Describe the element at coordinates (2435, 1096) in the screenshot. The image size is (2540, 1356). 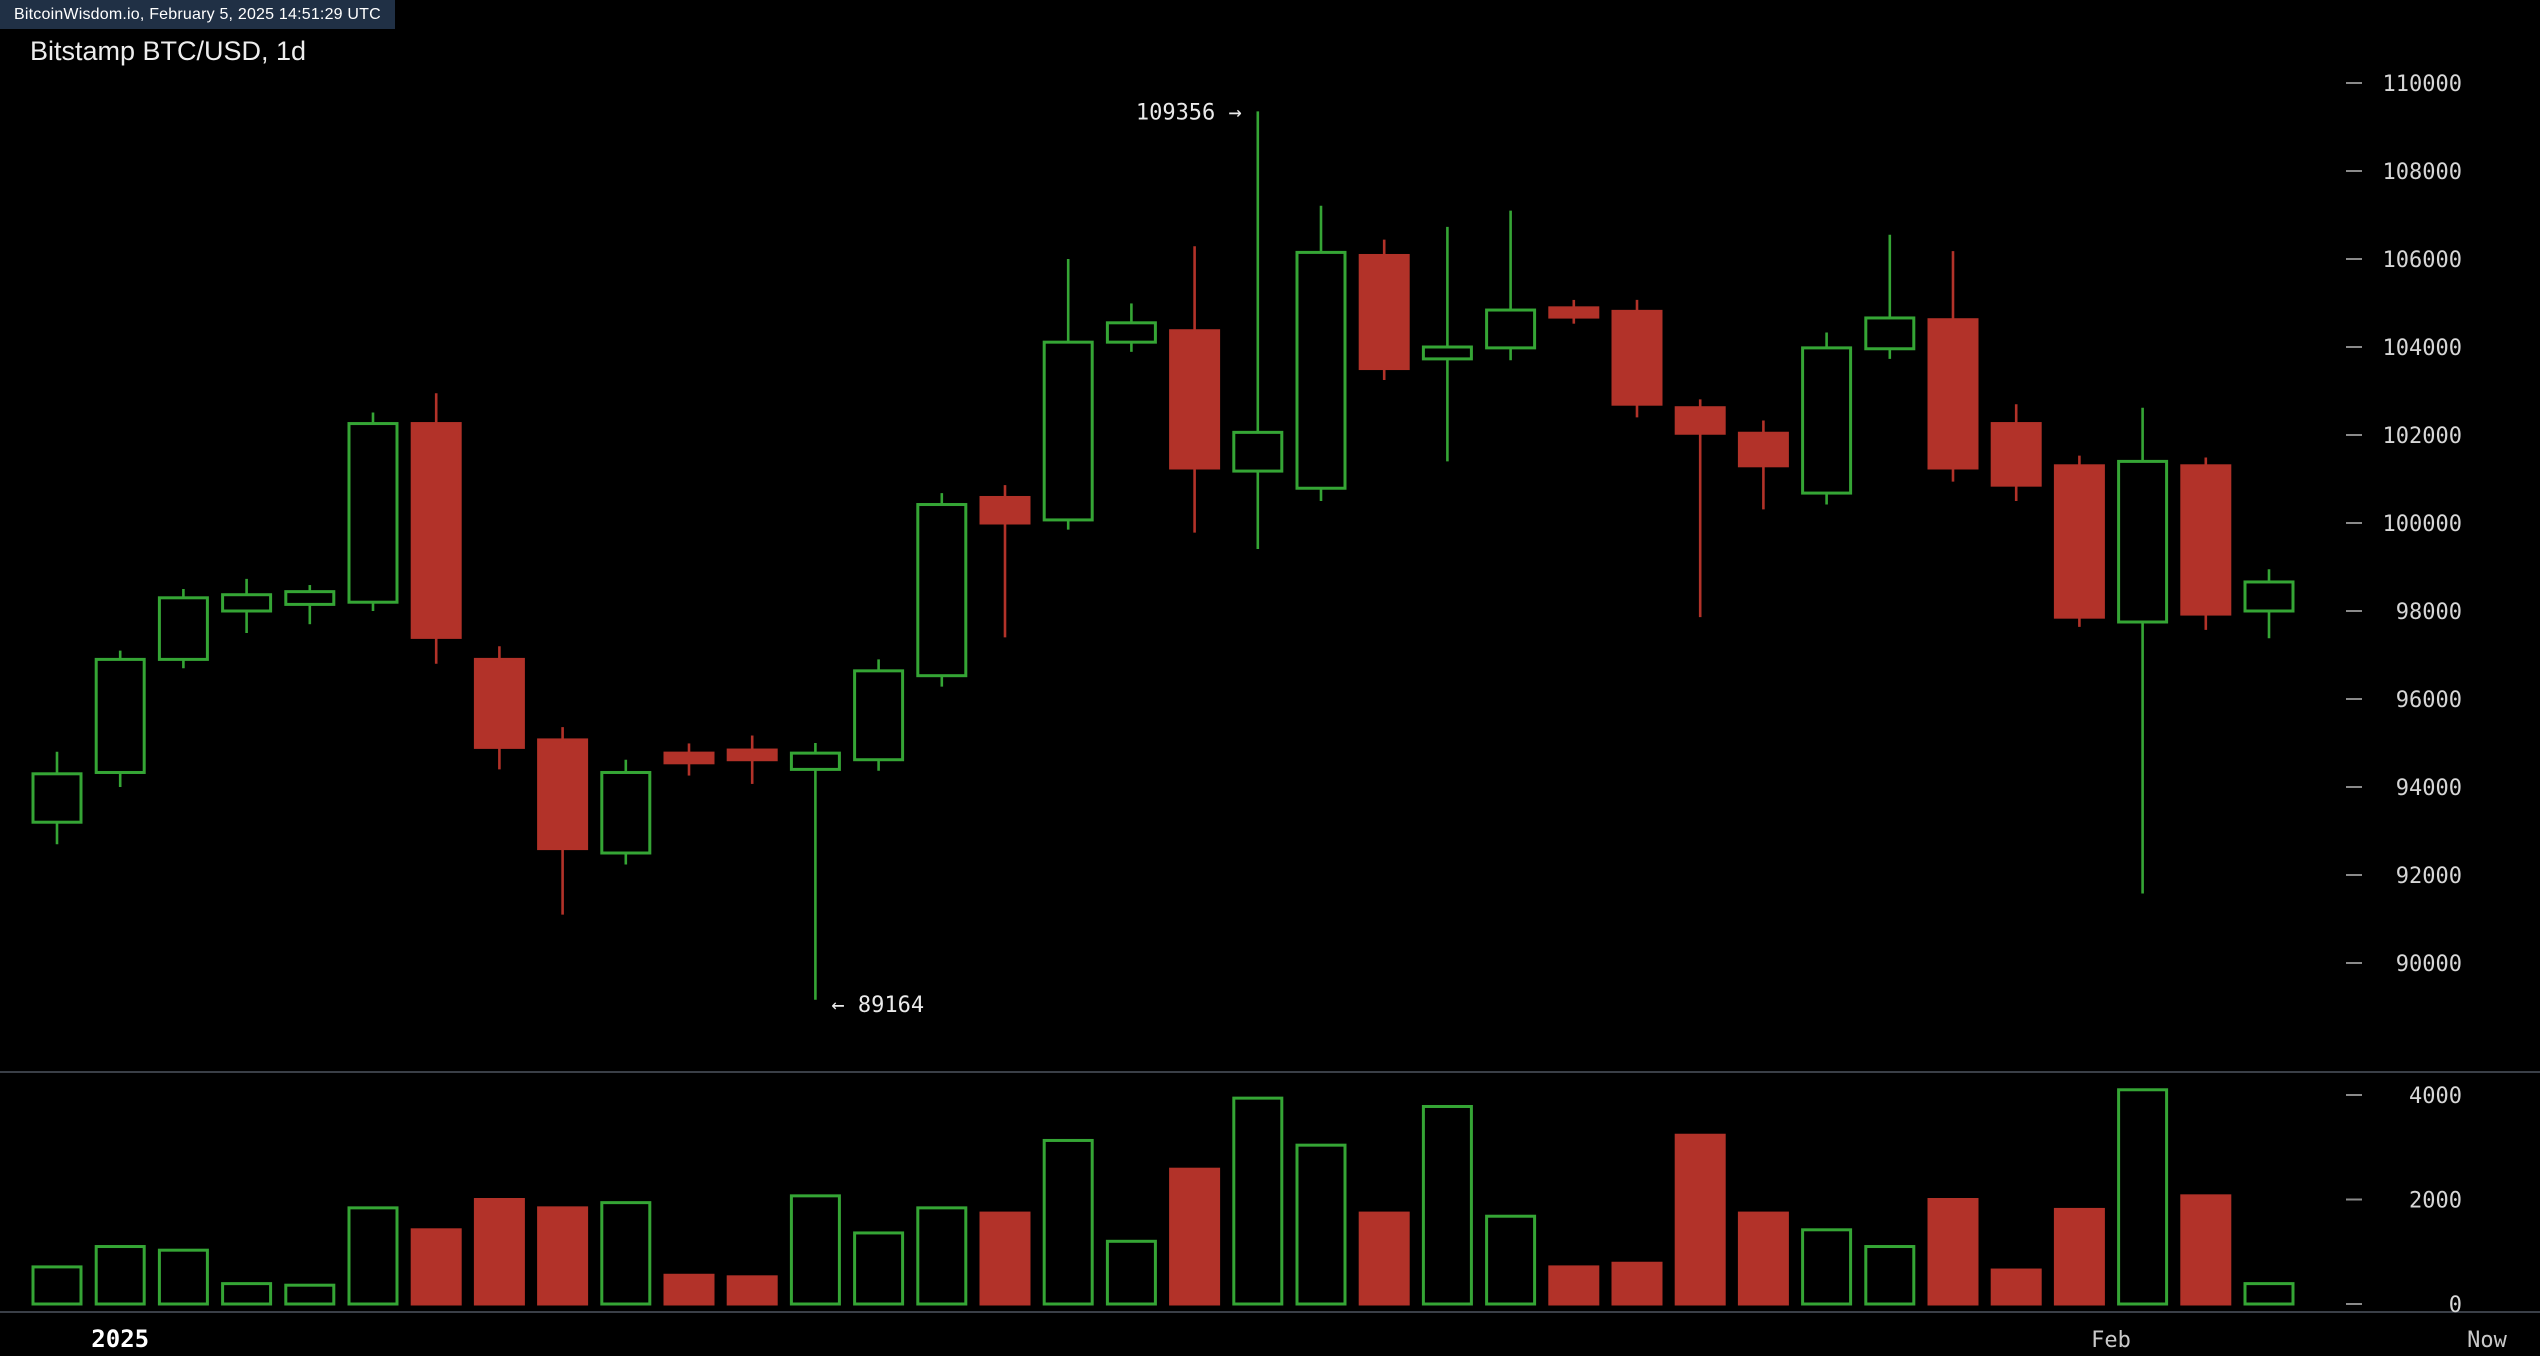
I see `volume-tick-label: 4000` at that location.